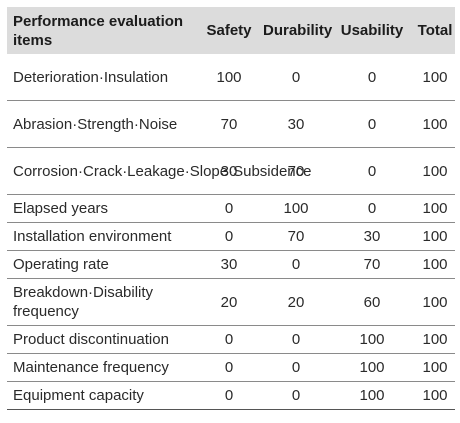 Image resolution: width=460 pixels, height=423 pixels. Describe the element at coordinates (296, 124) in the screenshot. I see `row-durability: 30` at that location.